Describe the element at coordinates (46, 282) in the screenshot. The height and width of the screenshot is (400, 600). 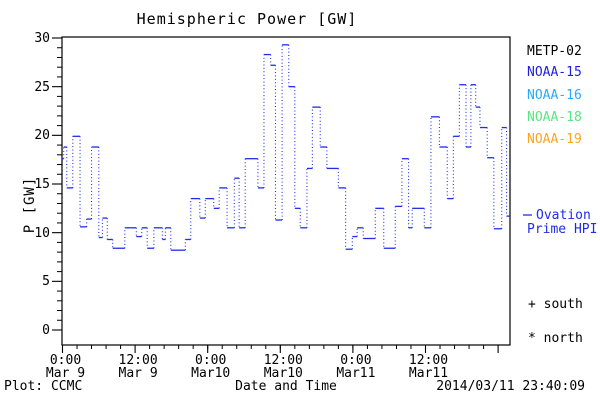
I see `y-tick-label: 5` at that location.